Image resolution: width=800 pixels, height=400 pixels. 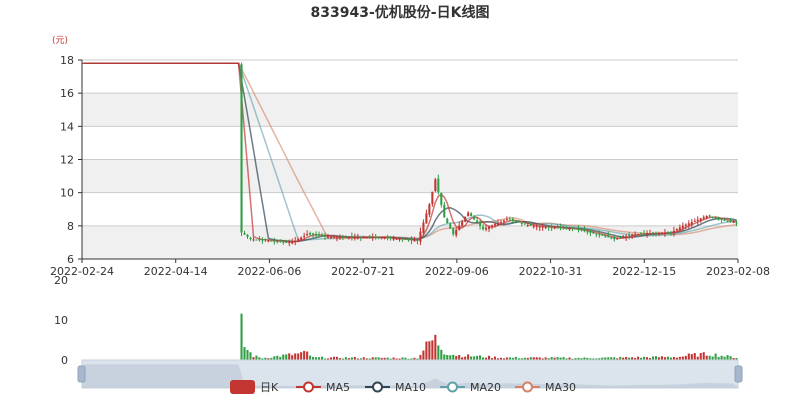 I want to click on y-axis-unit: (元), so click(x=60, y=41).